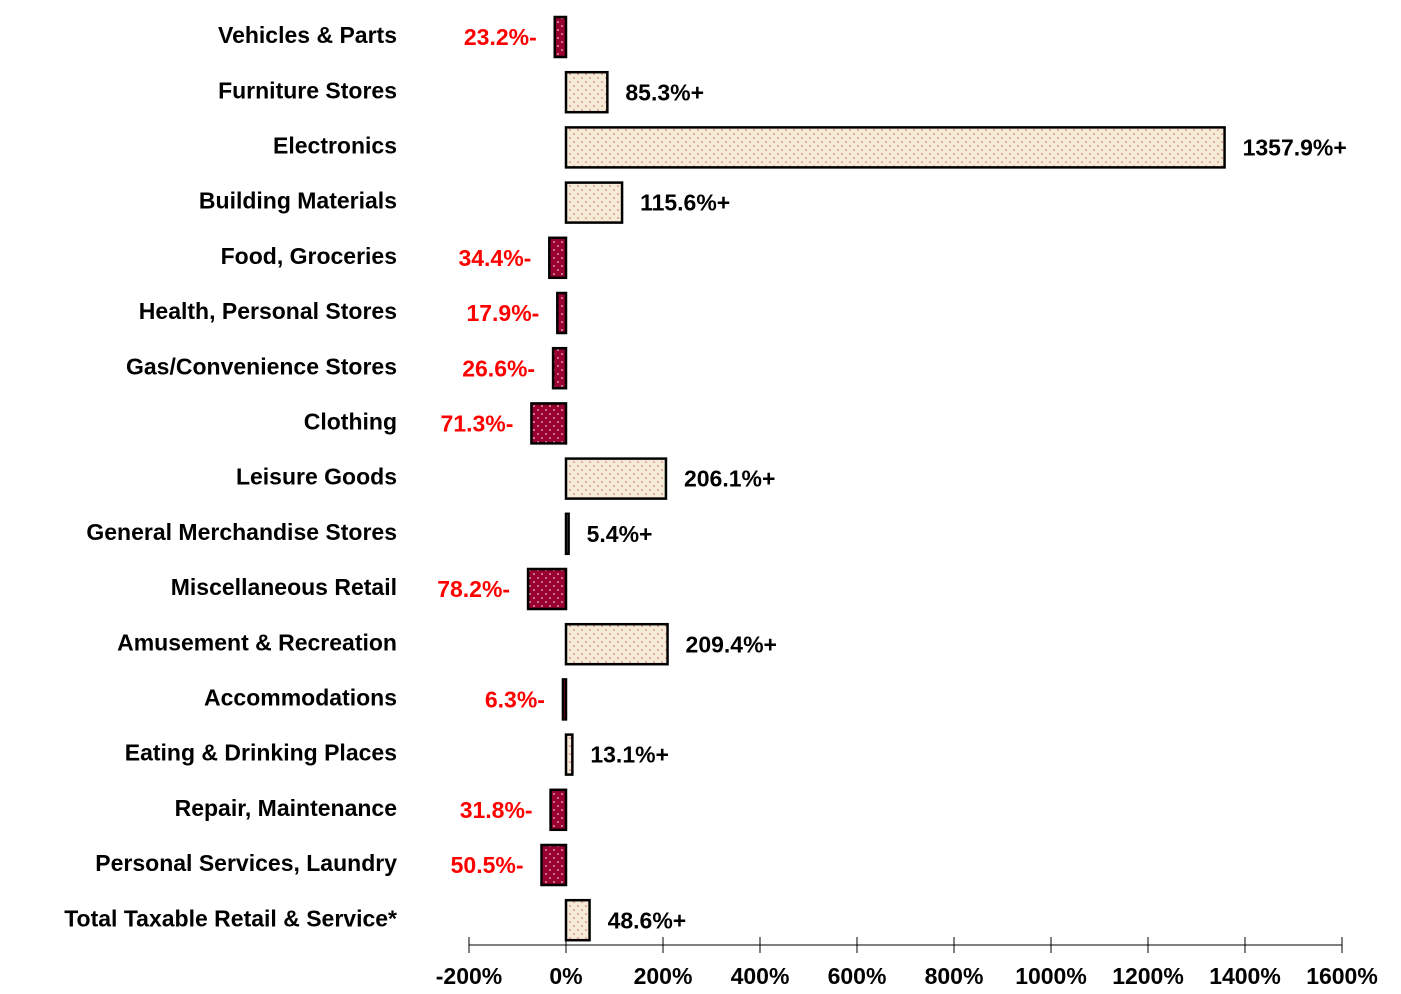 The image size is (1401, 994). Describe the element at coordinates (469, 976) in the screenshot. I see `x-tick-label: -200%` at that location.